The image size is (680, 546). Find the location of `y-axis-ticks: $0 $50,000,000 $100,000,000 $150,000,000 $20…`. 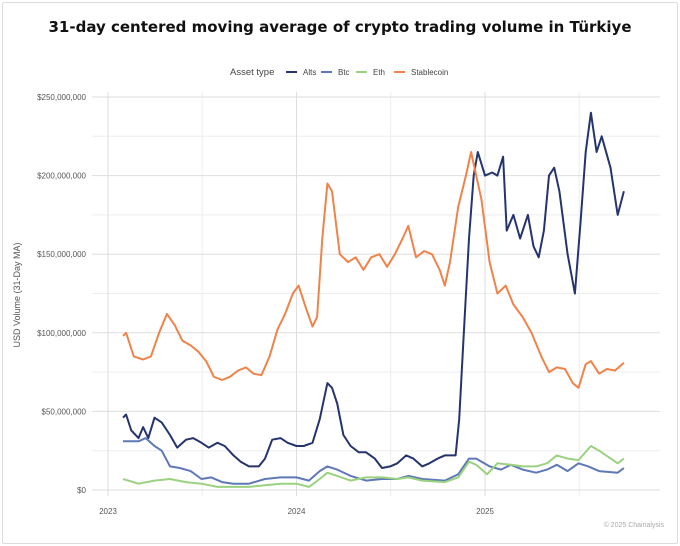

y-axis-ticks: $0 $50,000,000 $100,000,000 $150,000,000 $20… is located at coordinates (61, 294).